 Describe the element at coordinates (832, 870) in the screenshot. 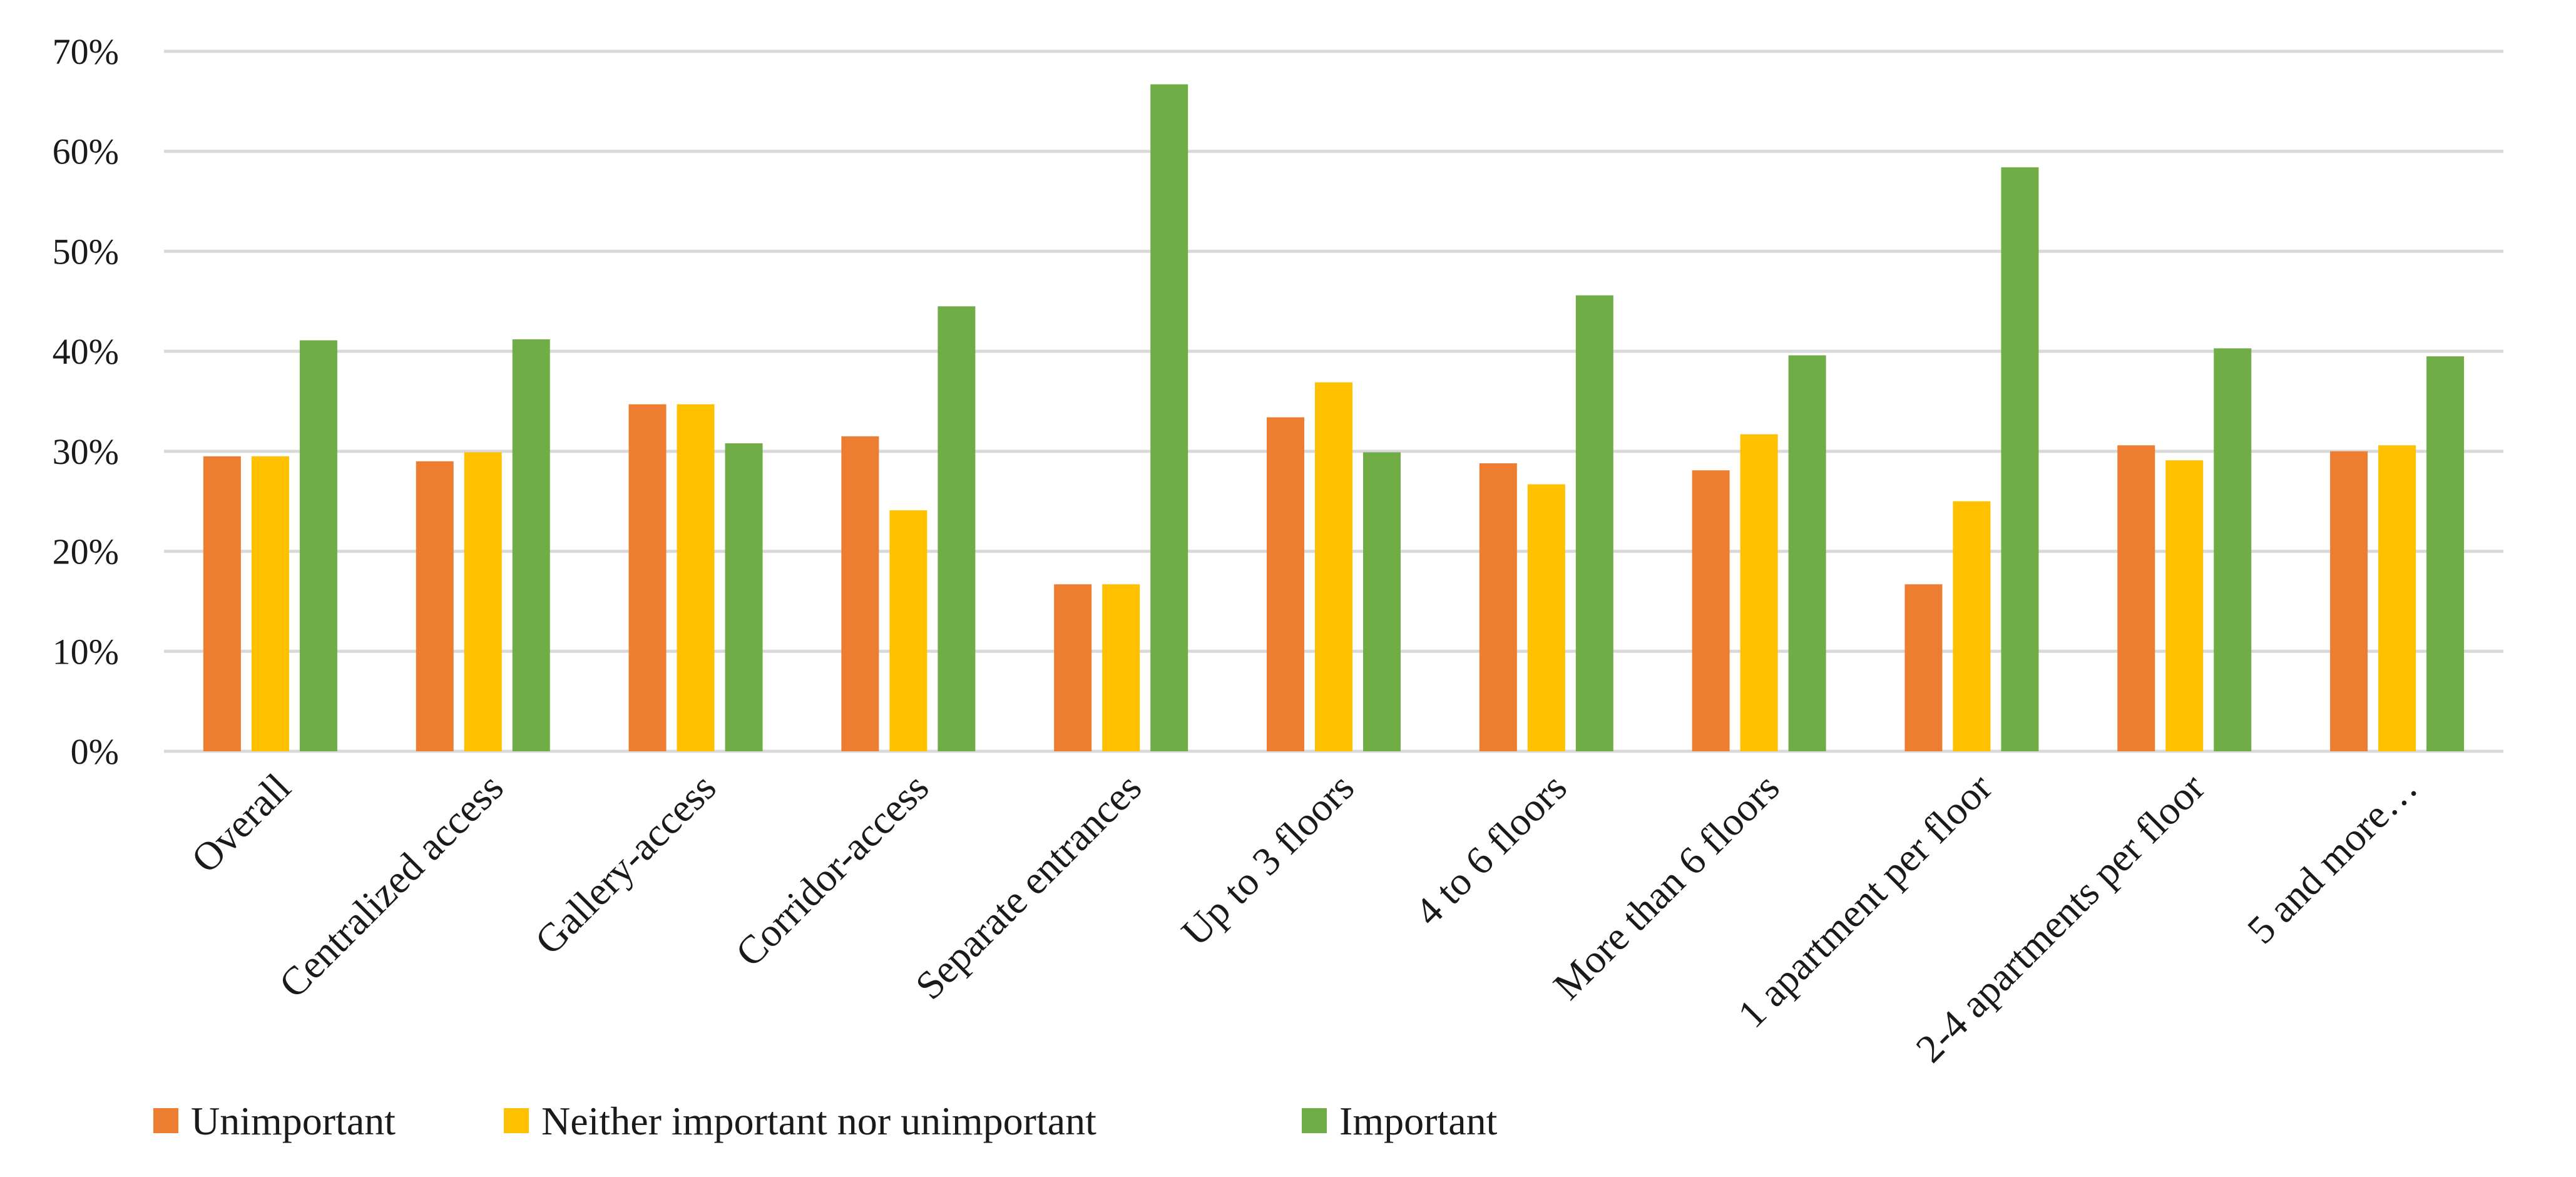

I see `x-tick-label: Corridor-access` at that location.